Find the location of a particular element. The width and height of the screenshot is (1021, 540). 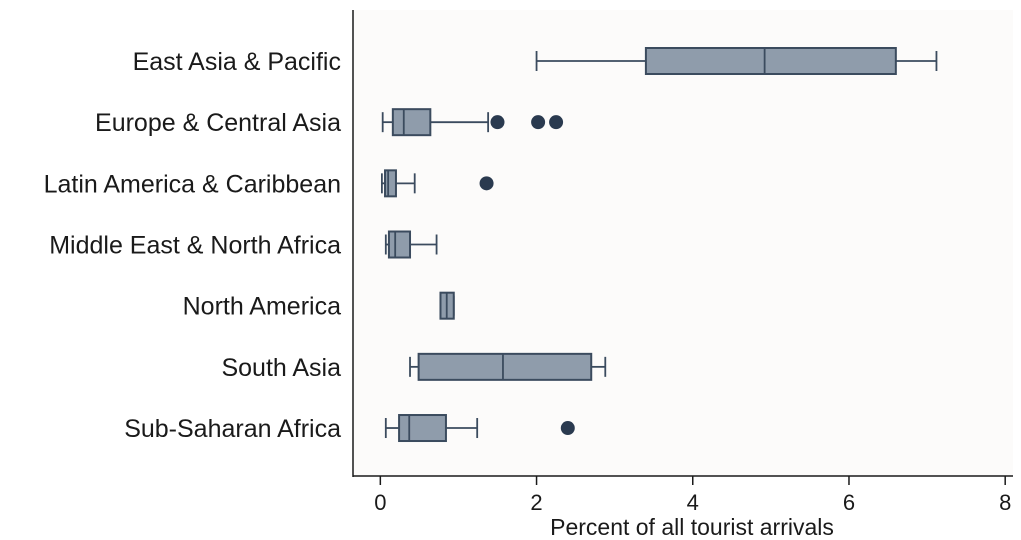

category-label: Sub-Saharan Africa is located at coordinates (232, 429).